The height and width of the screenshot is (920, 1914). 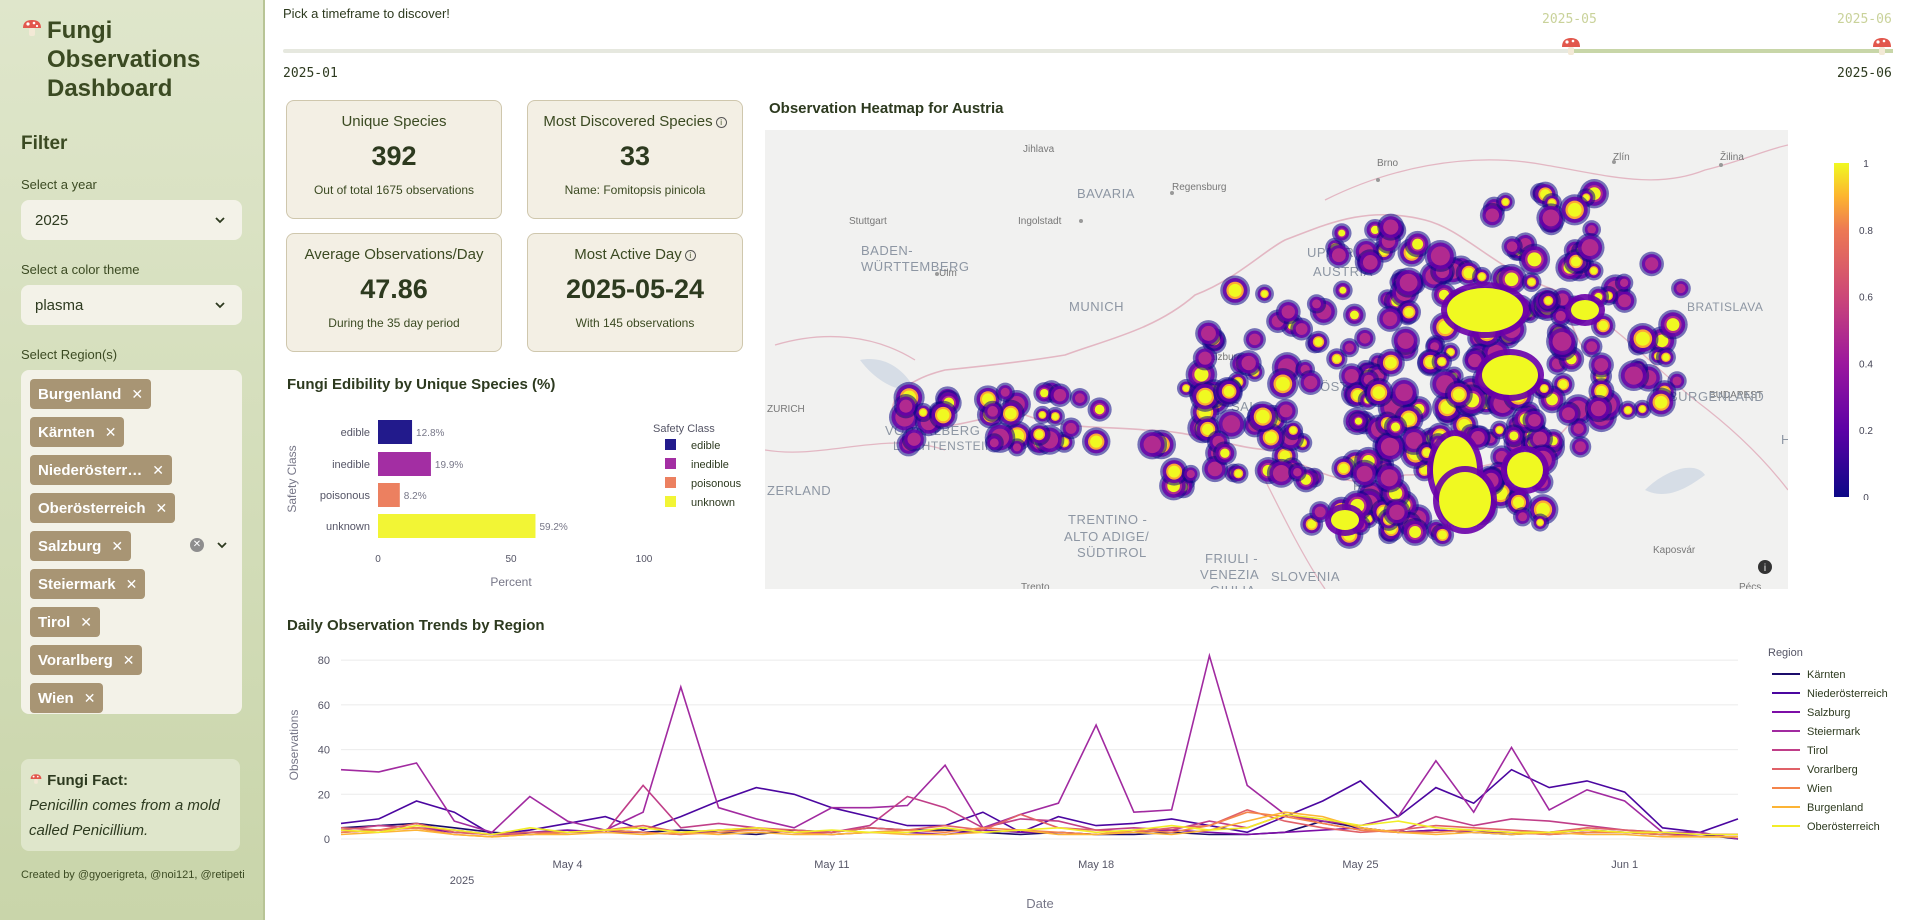 What do you see at coordinates (1088, 51) in the screenshot?
I see `timeframe-slider-track` at bounding box center [1088, 51].